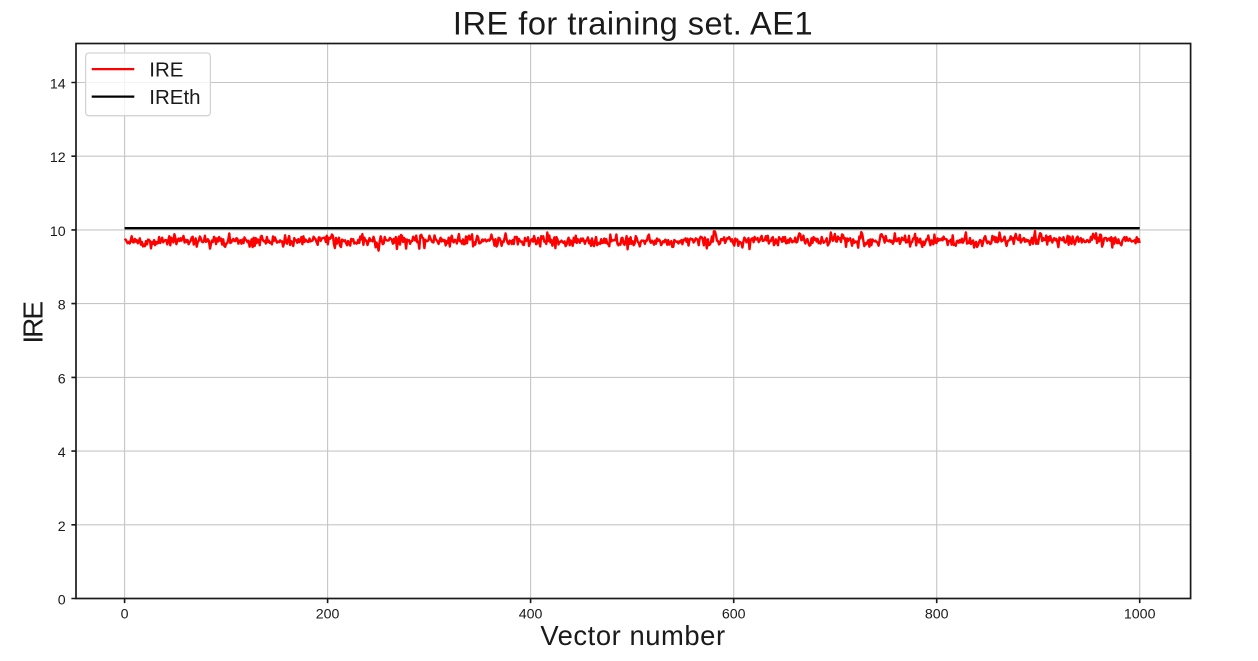  I want to click on svg-text: 800, so click(937, 614).